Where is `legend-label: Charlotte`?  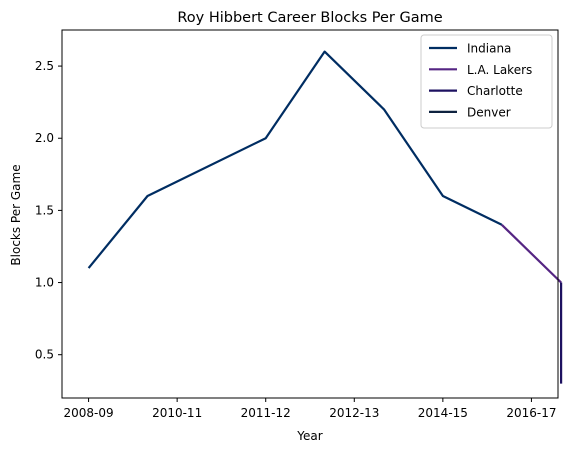 legend-label: Charlotte is located at coordinates (495, 91).